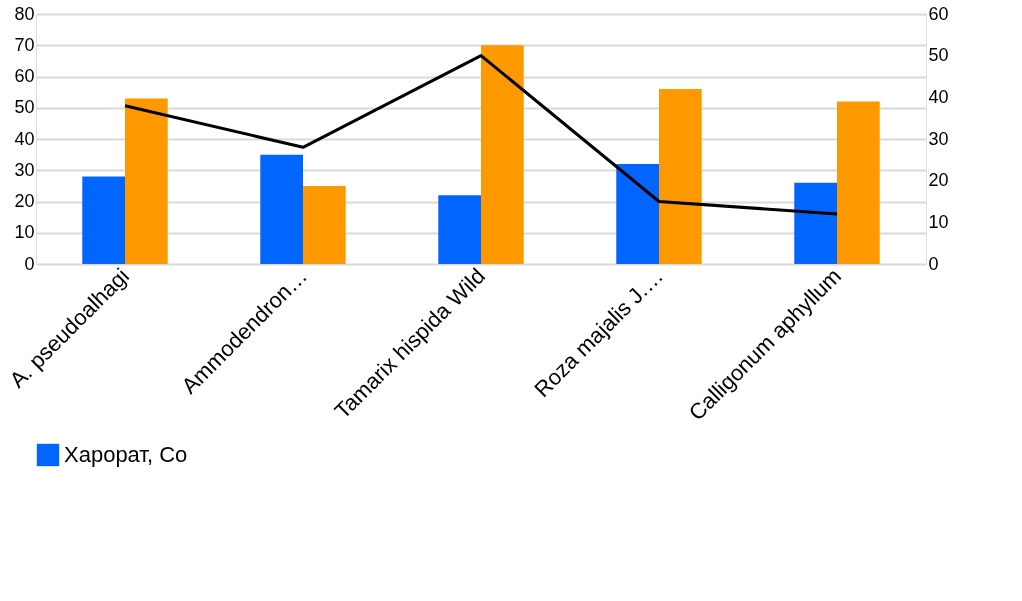 The width and height of the screenshot is (1022, 601). Describe the element at coordinates (24, 107) in the screenshot. I see `y-tick-label: 50` at that location.